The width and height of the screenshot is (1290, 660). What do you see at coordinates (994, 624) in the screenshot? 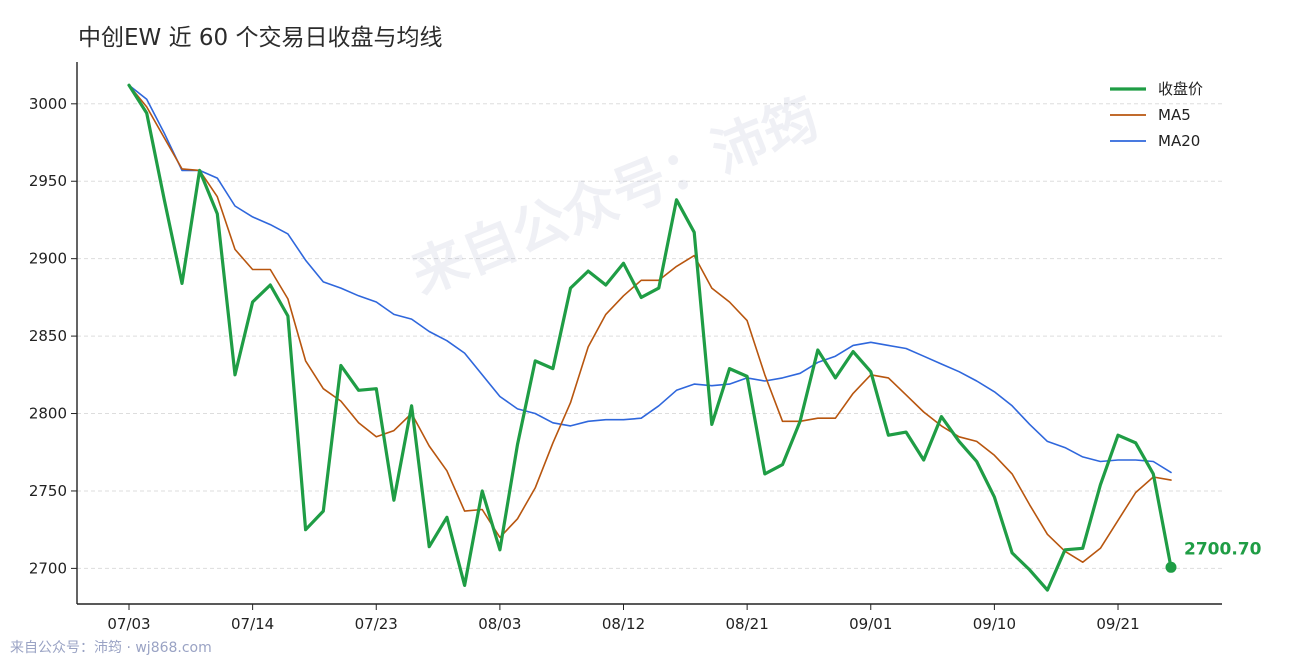
I see `x-tick-label: 09/10` at bounding box center [994, 624].